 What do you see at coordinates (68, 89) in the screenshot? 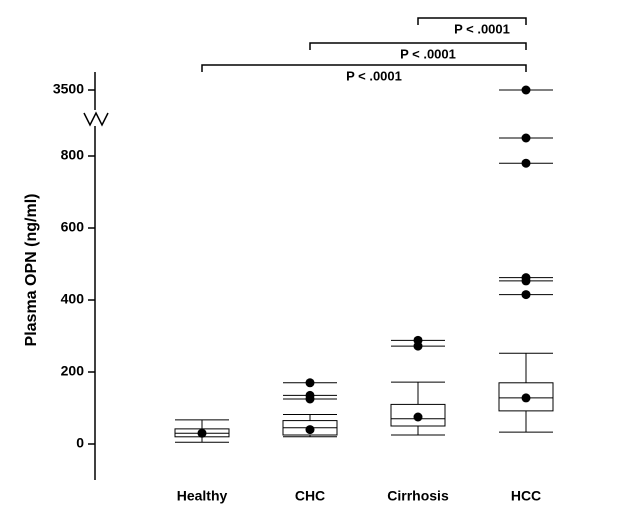
I see `y-tick-label: 3500` at bounding box center [68, 89].